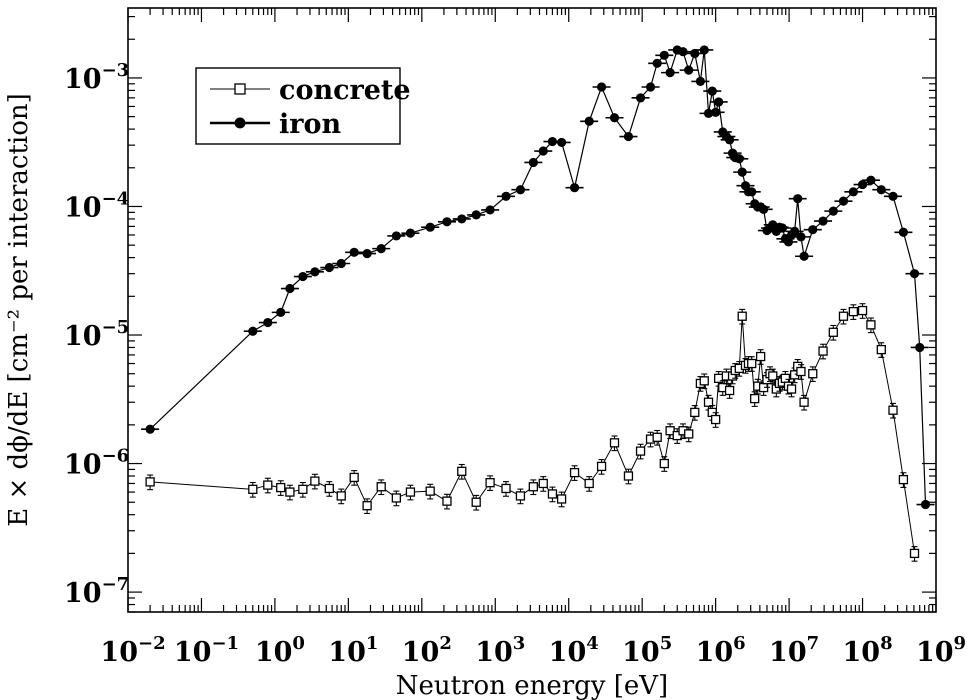  Describe the element at coordinates (500, 650) in the screenshot. I see `x-tick-label: 10³` at that location.